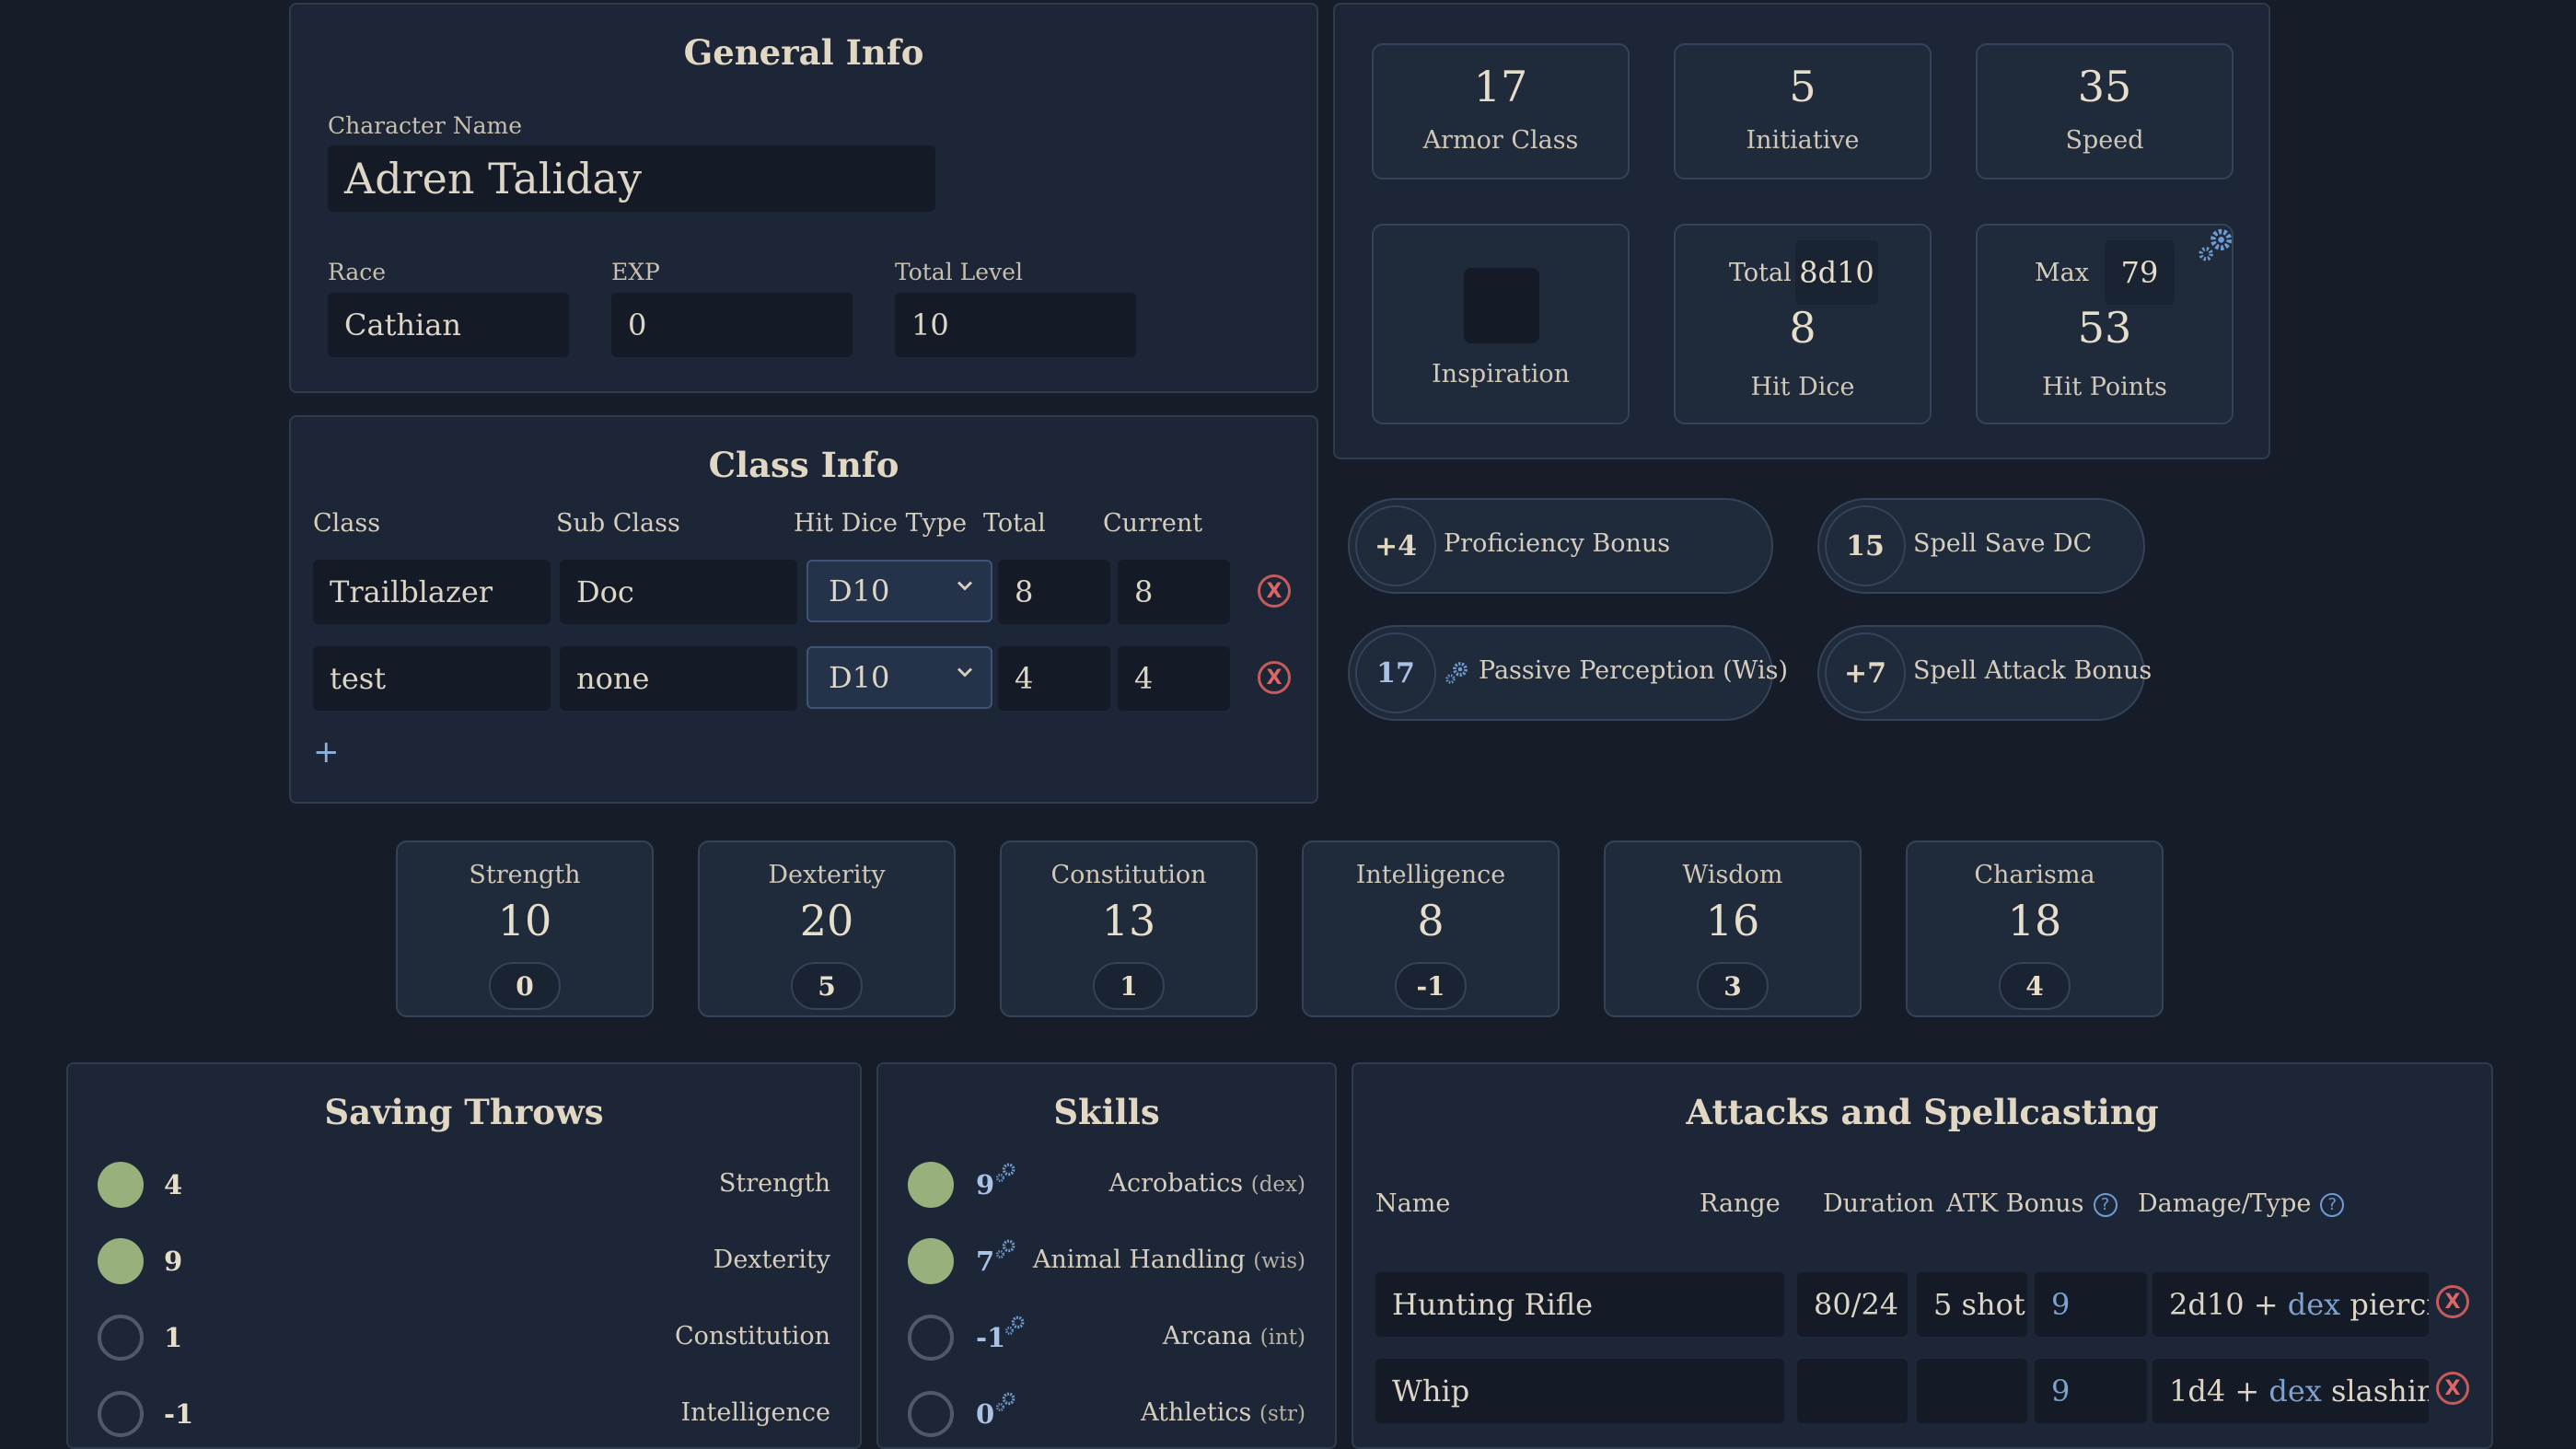  I want to click on skill-name: Athletics (str), so click(1223, 1412).